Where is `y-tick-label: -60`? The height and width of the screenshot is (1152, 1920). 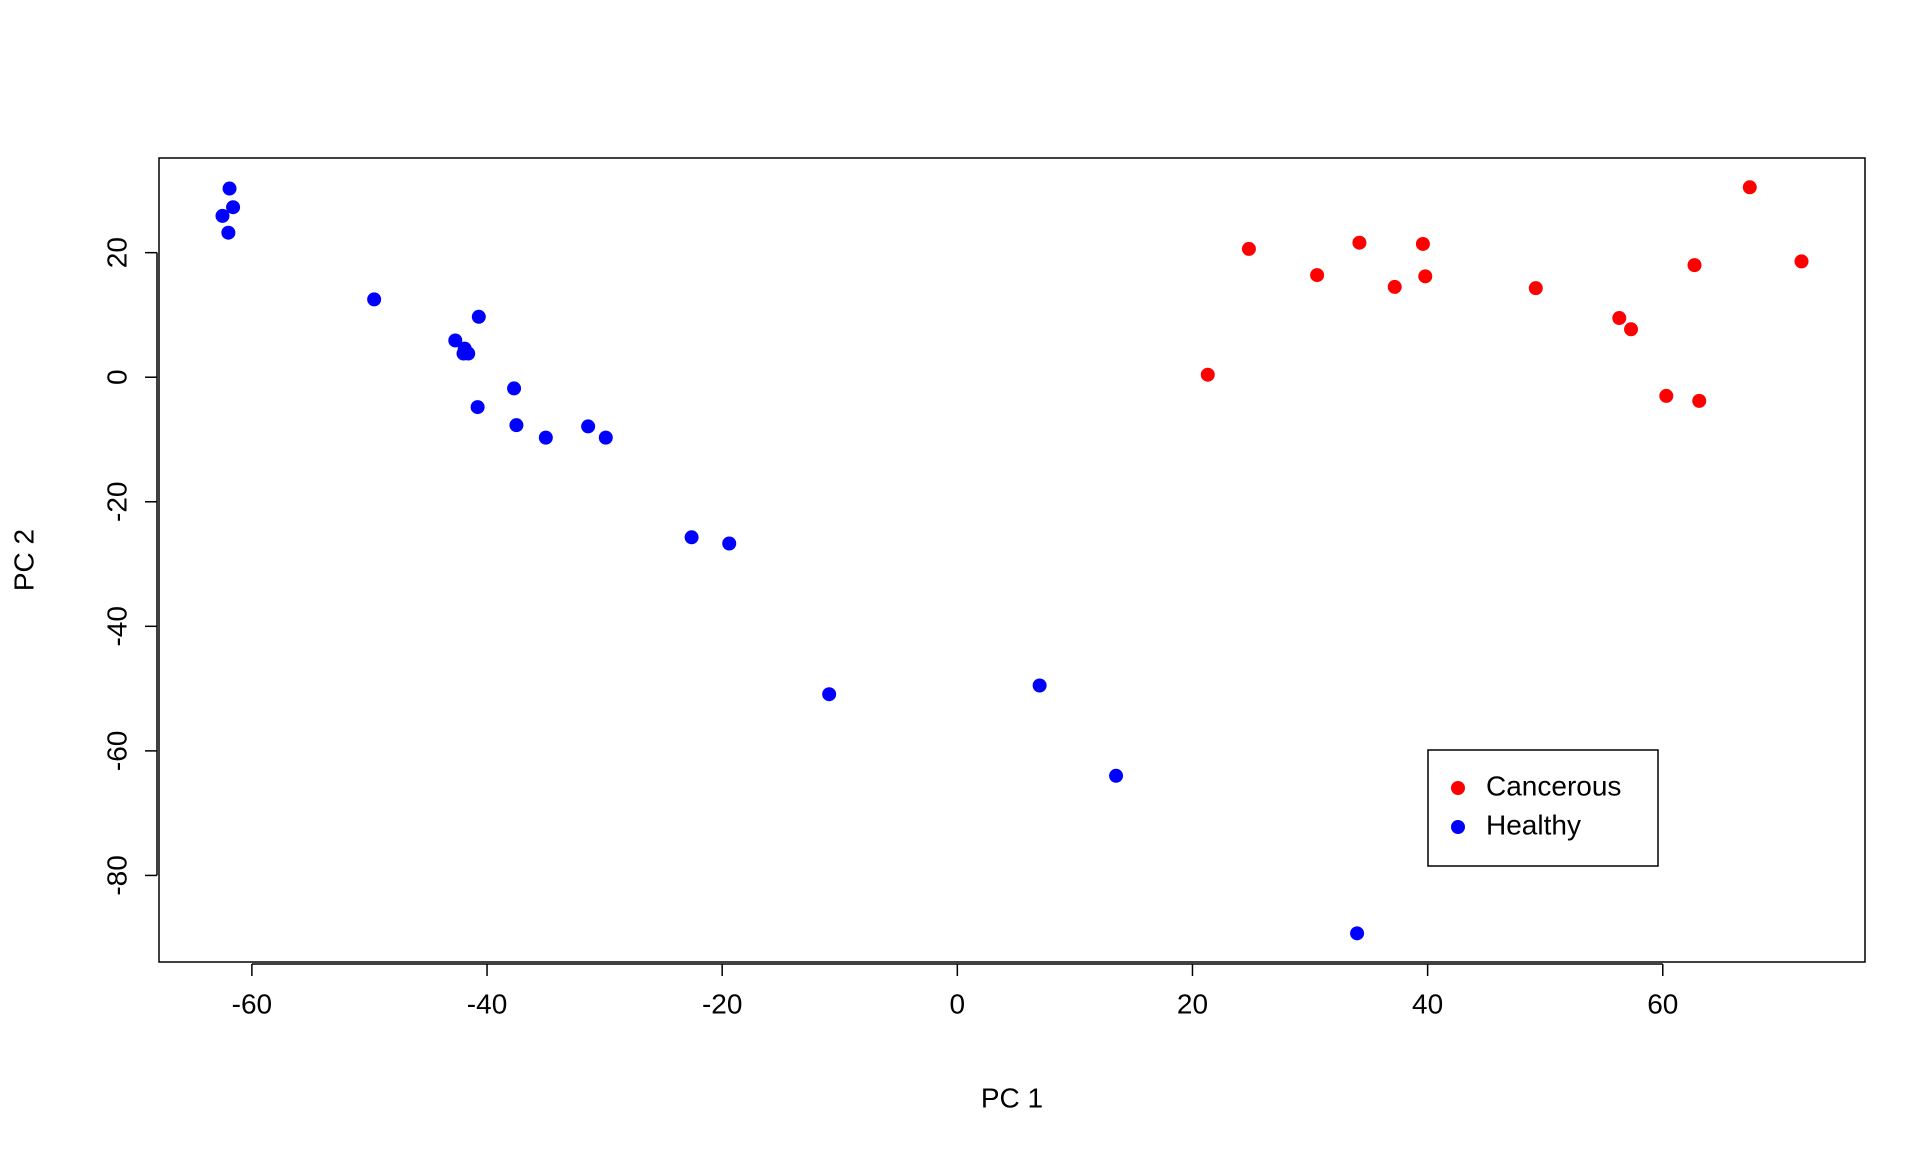 y-tick-label: -60 is located at coordinates (116, 751).